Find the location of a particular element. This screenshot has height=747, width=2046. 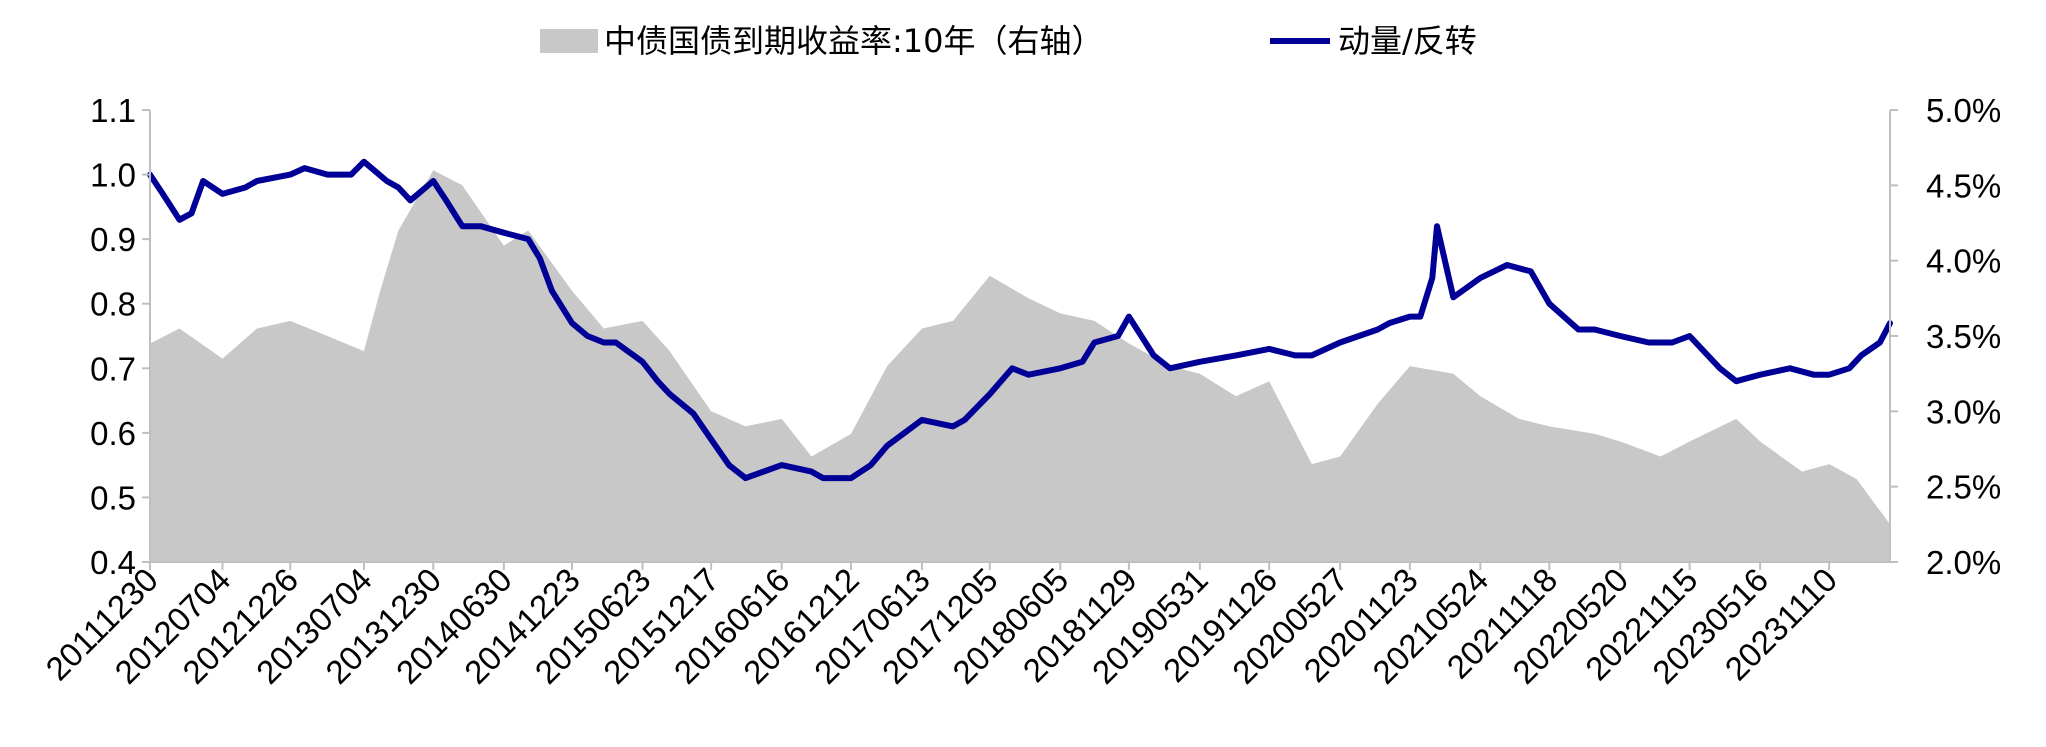

left-tick-label: 0.8 is located at coordinates (113, 304).